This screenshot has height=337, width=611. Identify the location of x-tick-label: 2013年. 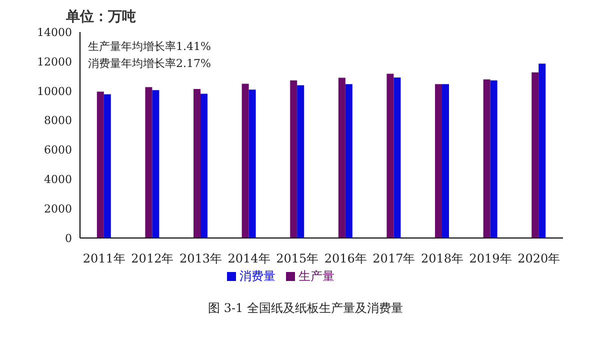
(200, 259).